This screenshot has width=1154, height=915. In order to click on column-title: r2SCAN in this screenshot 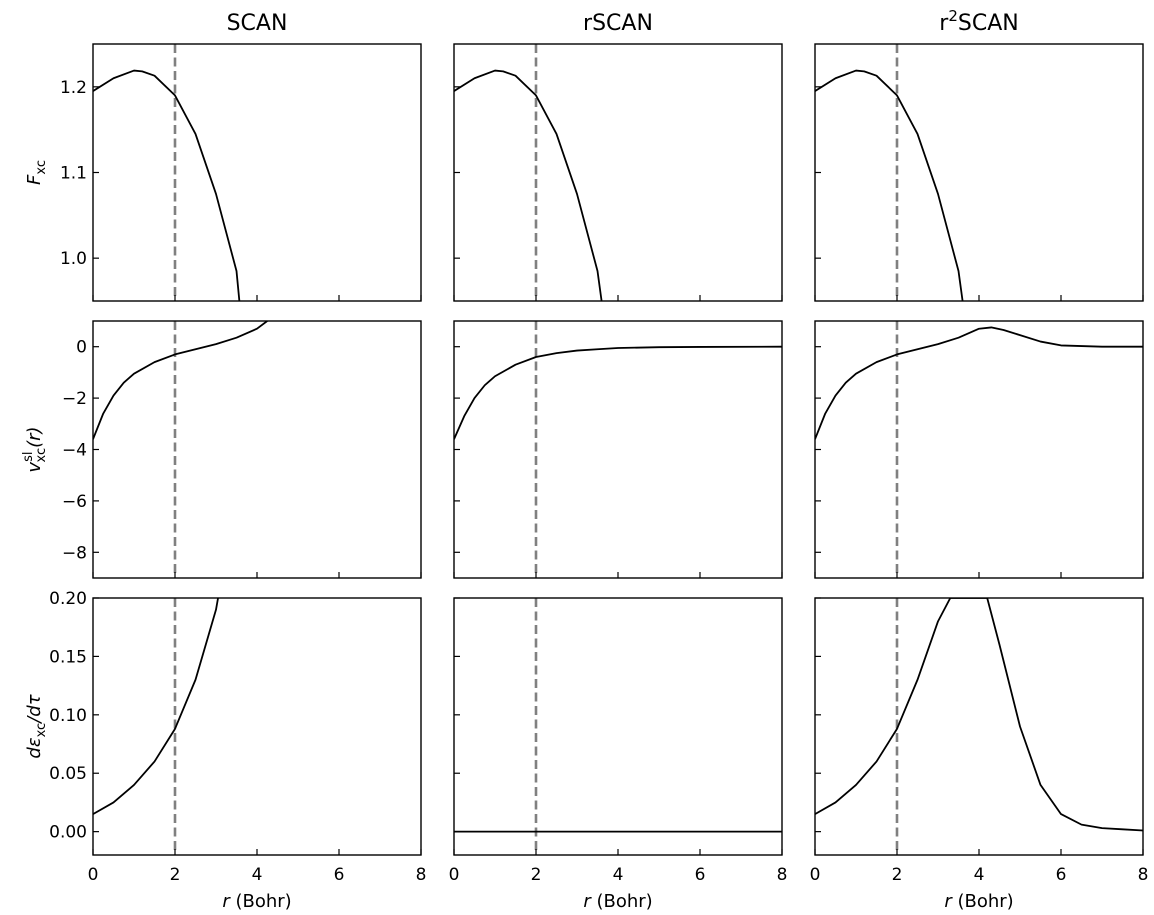, I will do `click(978, 21)`.